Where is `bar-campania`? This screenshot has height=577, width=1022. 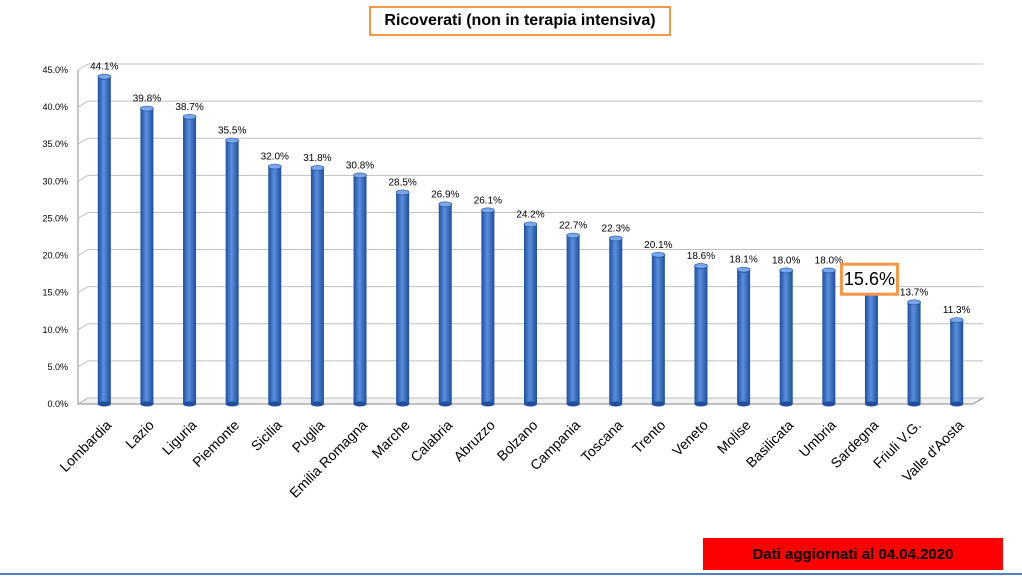 bar-campania is located at coordinates (573, 319).